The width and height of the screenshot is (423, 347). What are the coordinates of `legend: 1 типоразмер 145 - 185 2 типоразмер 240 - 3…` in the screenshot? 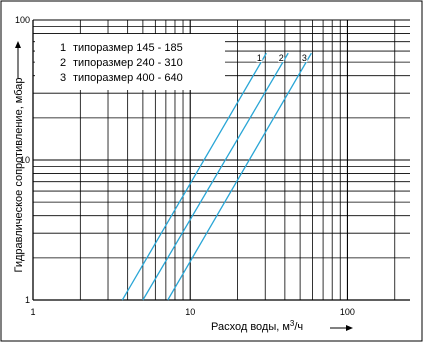 It's located at (130, 62).